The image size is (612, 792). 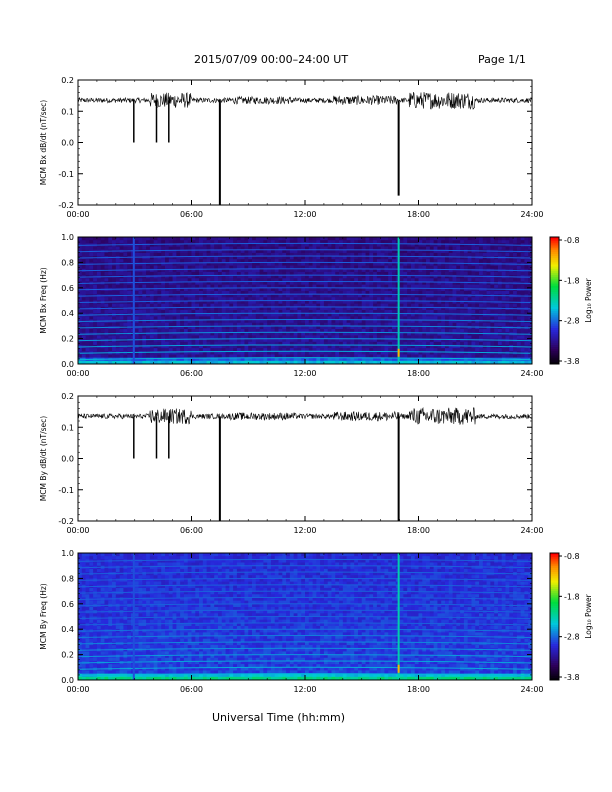 What do you see at coordinates (305, 352) in the screenshot?
I see `harmonic-band` at bounding box center [305, 352].